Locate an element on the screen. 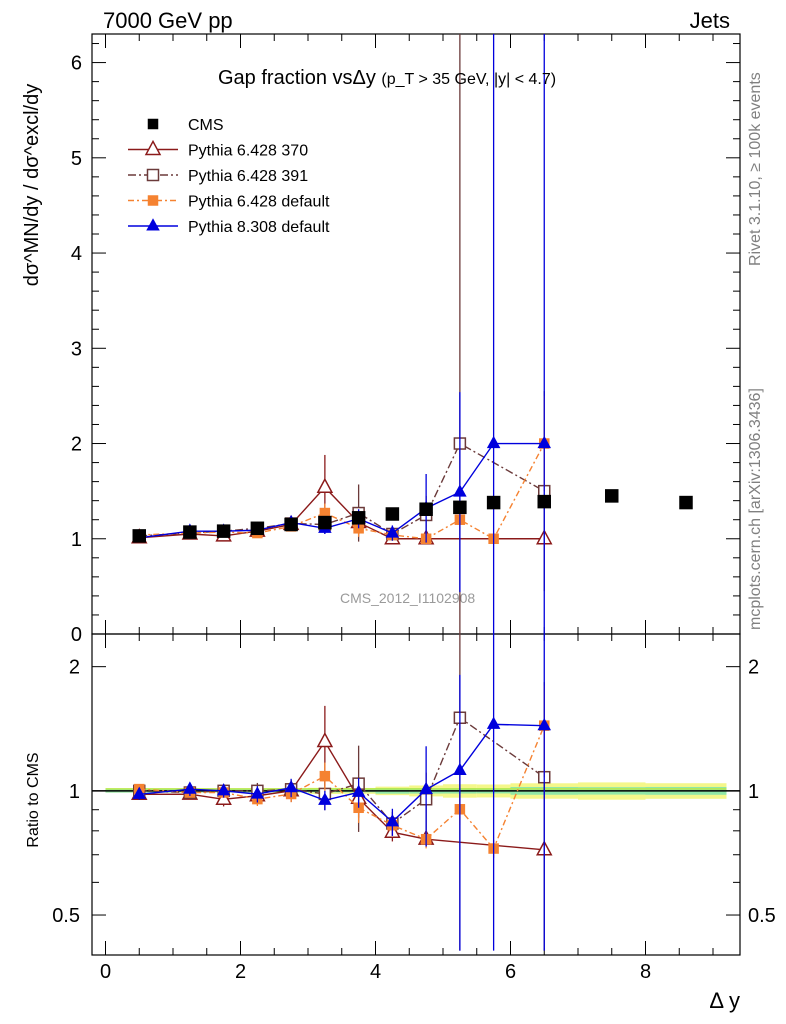 The height and width of the screenshot is (1024, 786). y-tick-label: 0 is located at coordinates (76, 635).